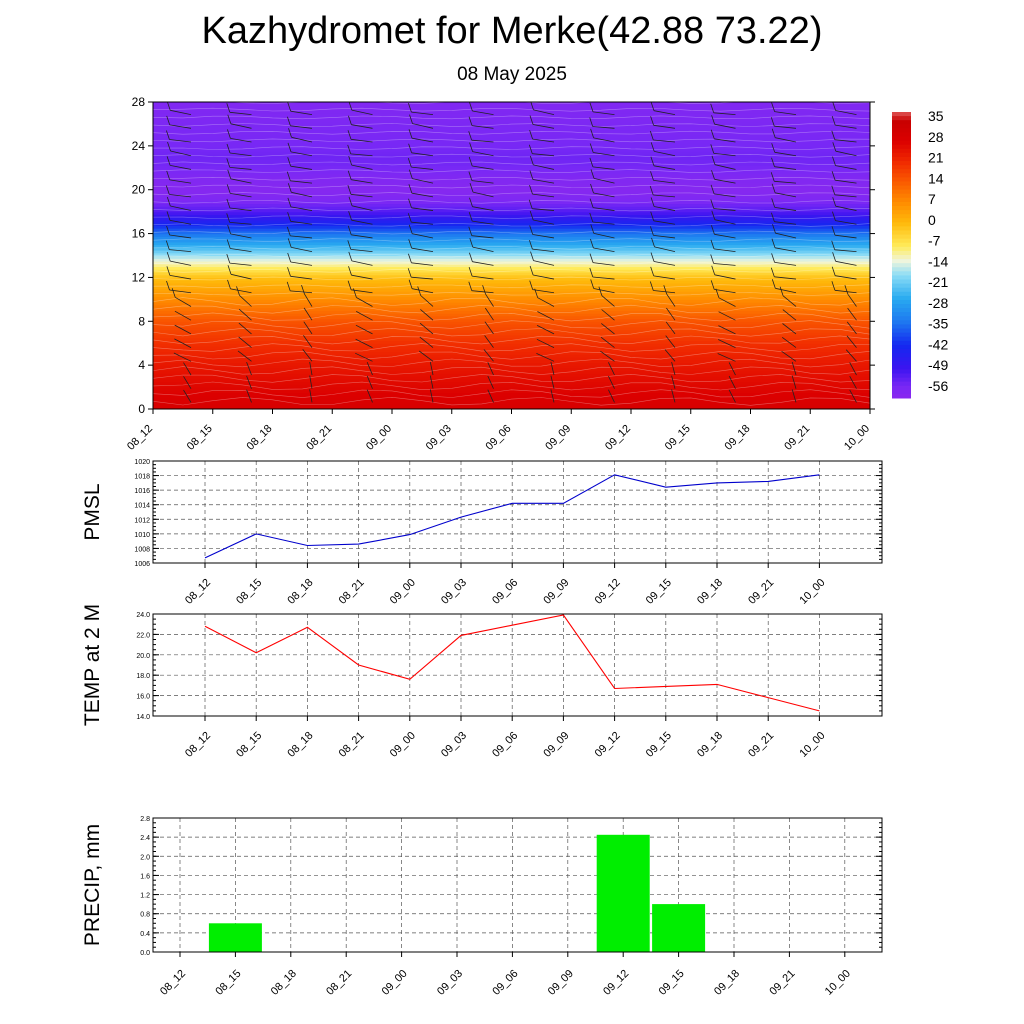  I want to click on x-tick-label: 08_15, so click(200, 438).